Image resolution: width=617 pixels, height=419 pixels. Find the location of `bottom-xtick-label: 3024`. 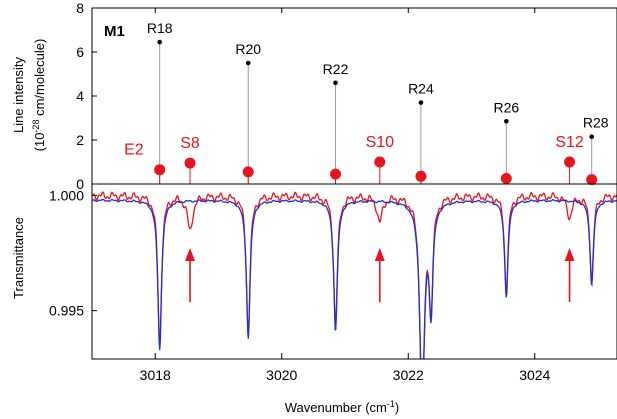

bottom-xtick-label: 3024 is located at coordinates (534, 375).